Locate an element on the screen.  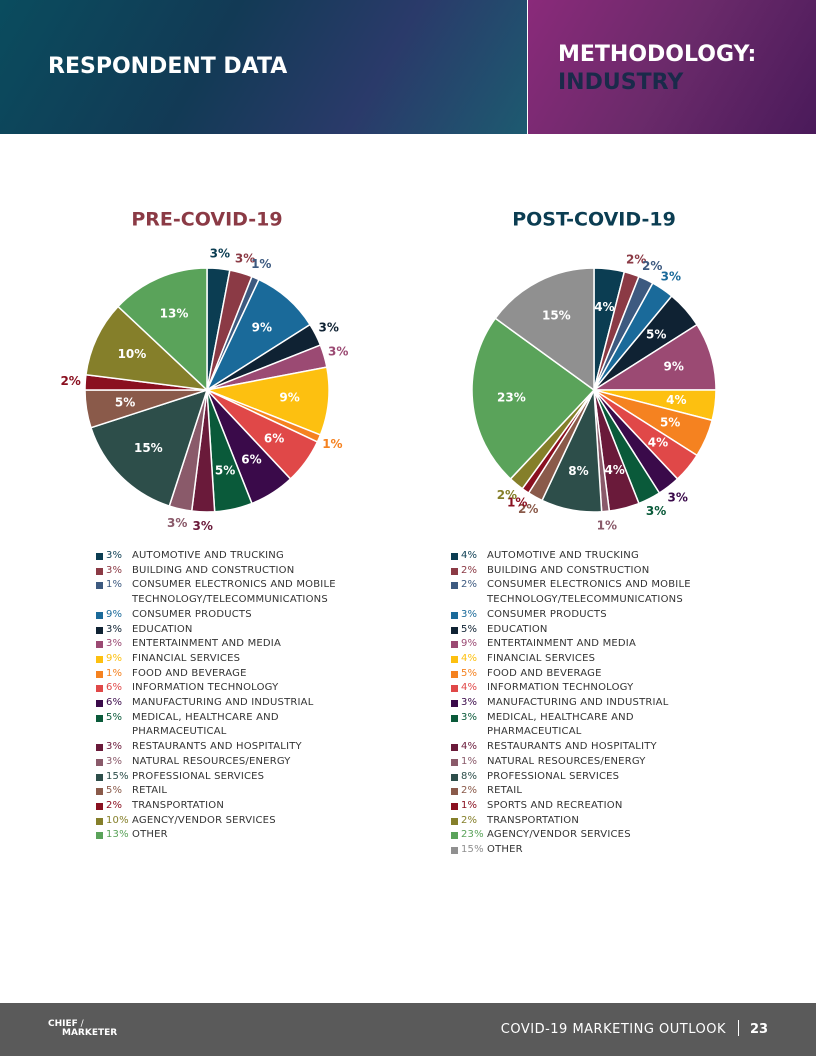
legend-item: 4% AUTOMOTIVE AND TRUCKING is located at coordinates (589, 556).